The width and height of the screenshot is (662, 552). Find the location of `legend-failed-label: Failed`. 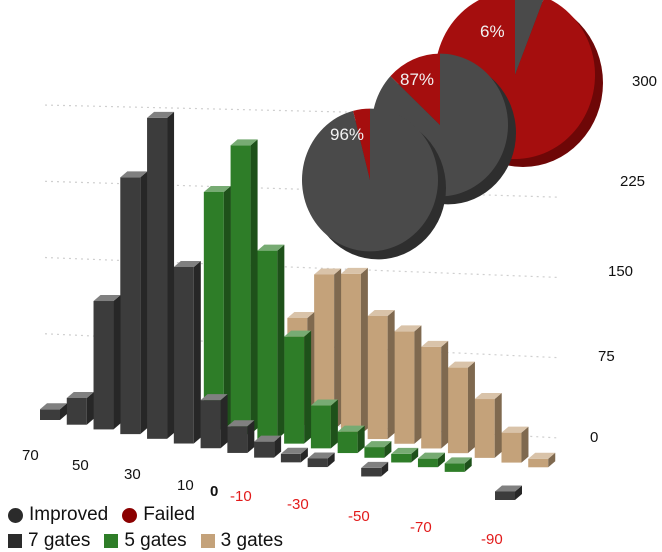

legend-failed-label: Failed is located at coordinates (169, 514).